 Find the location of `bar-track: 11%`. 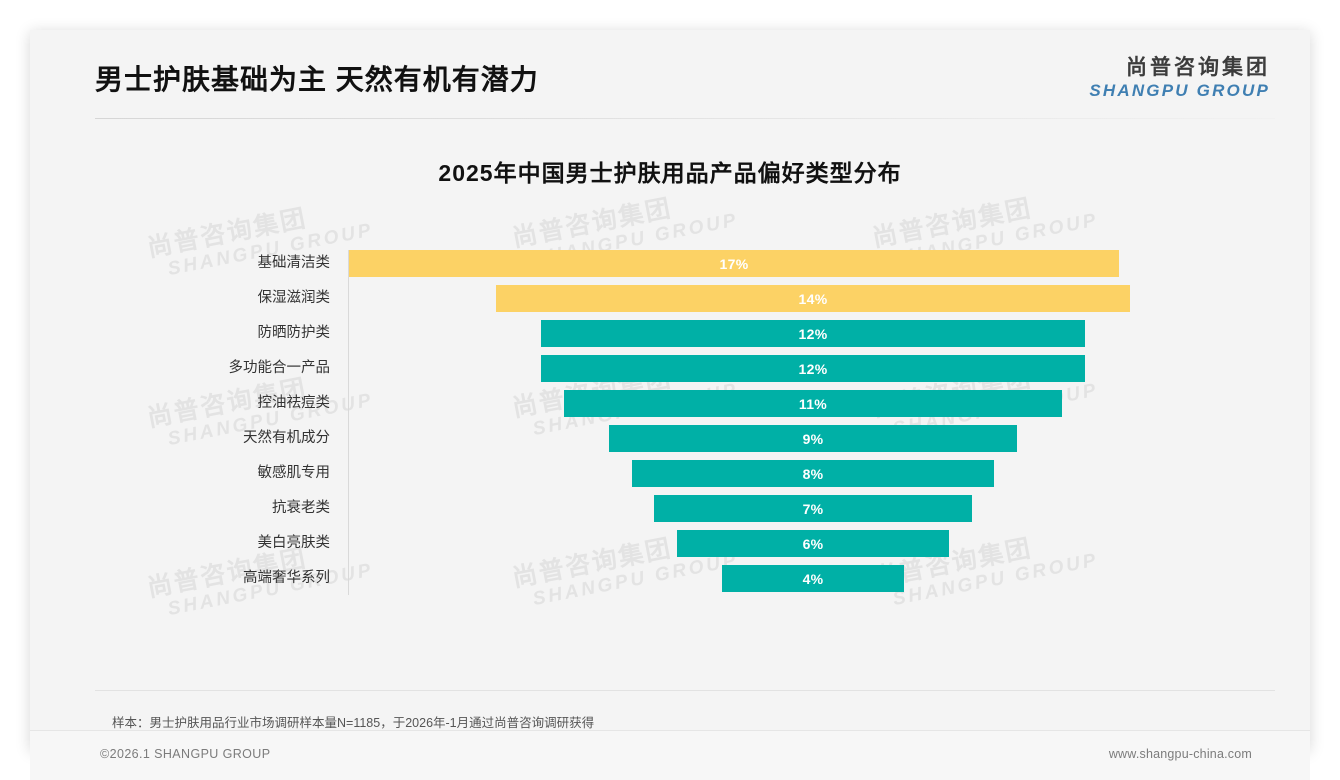

bar-track: 11% is located at coordinates (797, 403).